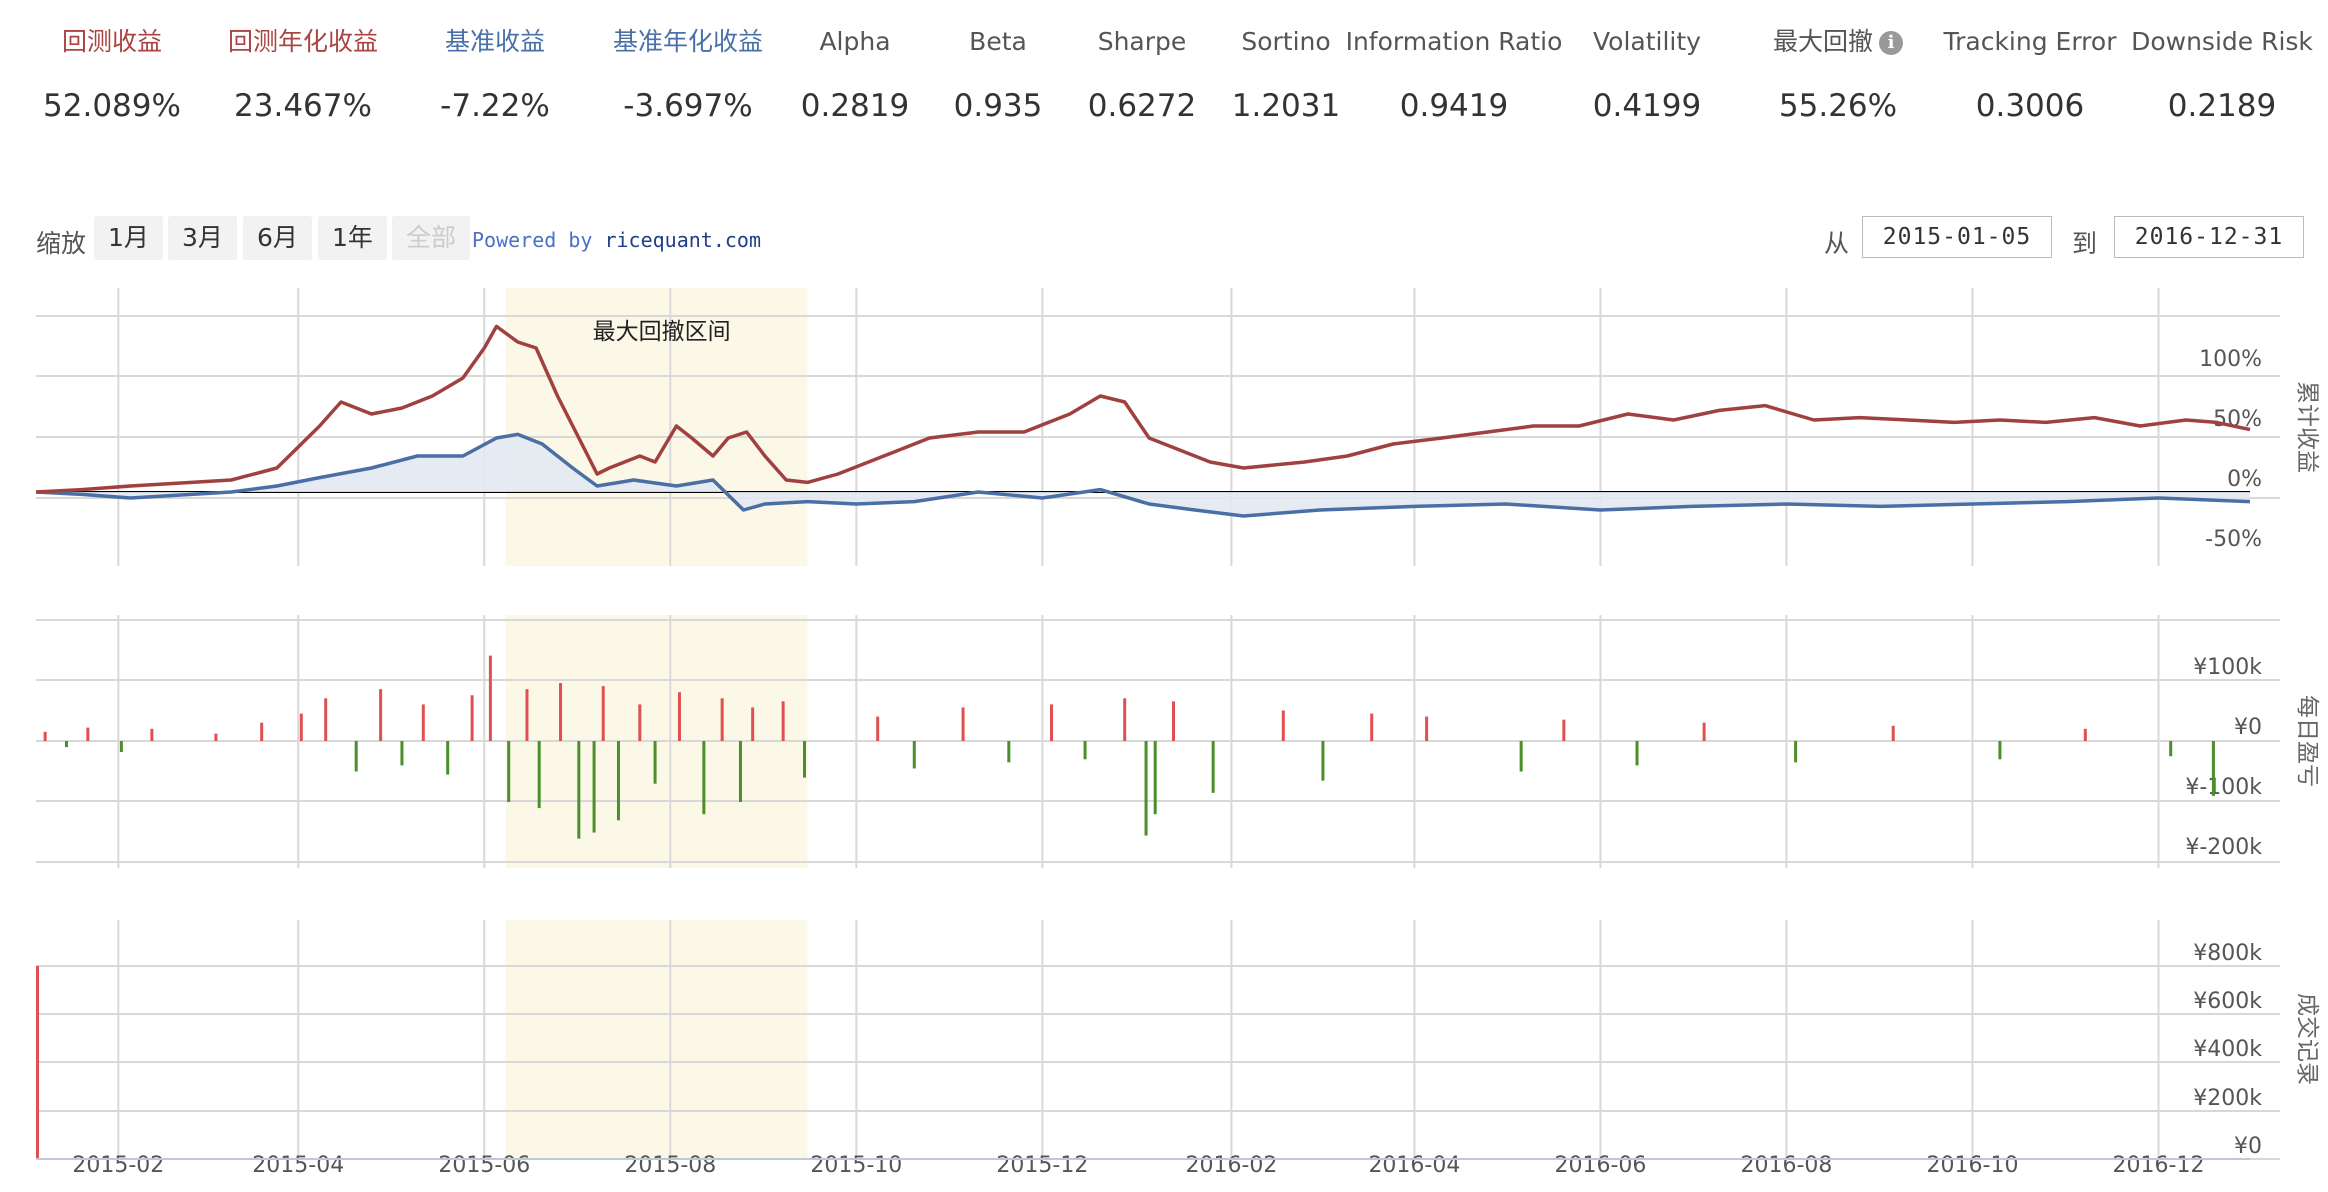 The height and width of the screenshot is (1192, 2328). I want to click on metric-value: 1.2031, so click(1286, 106).